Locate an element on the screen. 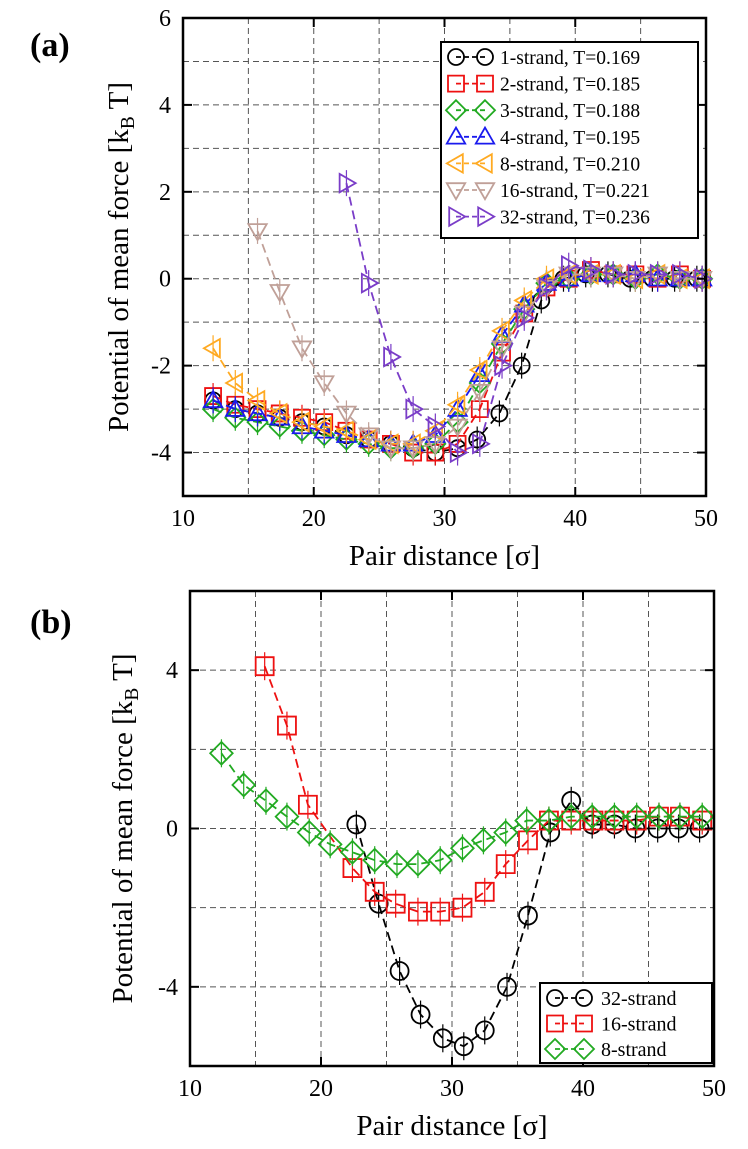  panel-b-y-axis-label: Potential of mean force [kB T] is located at coordinates (125, 828).